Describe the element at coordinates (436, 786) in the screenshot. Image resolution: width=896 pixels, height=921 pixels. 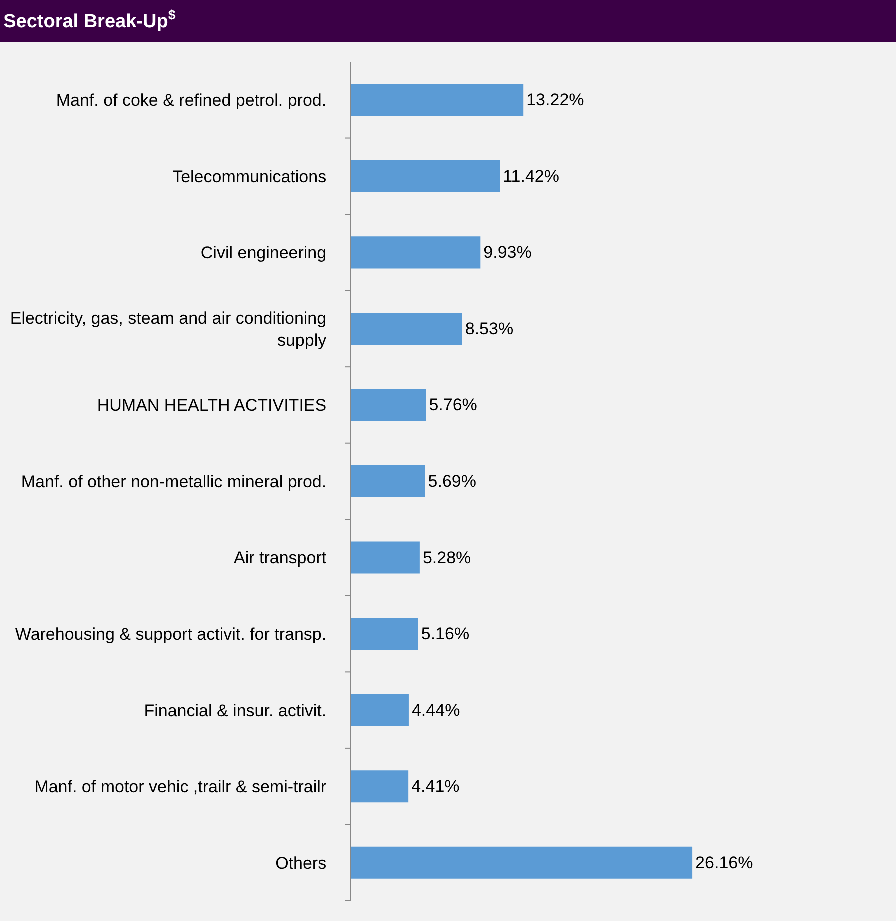
I see `data-label: 4.41%` at that location.